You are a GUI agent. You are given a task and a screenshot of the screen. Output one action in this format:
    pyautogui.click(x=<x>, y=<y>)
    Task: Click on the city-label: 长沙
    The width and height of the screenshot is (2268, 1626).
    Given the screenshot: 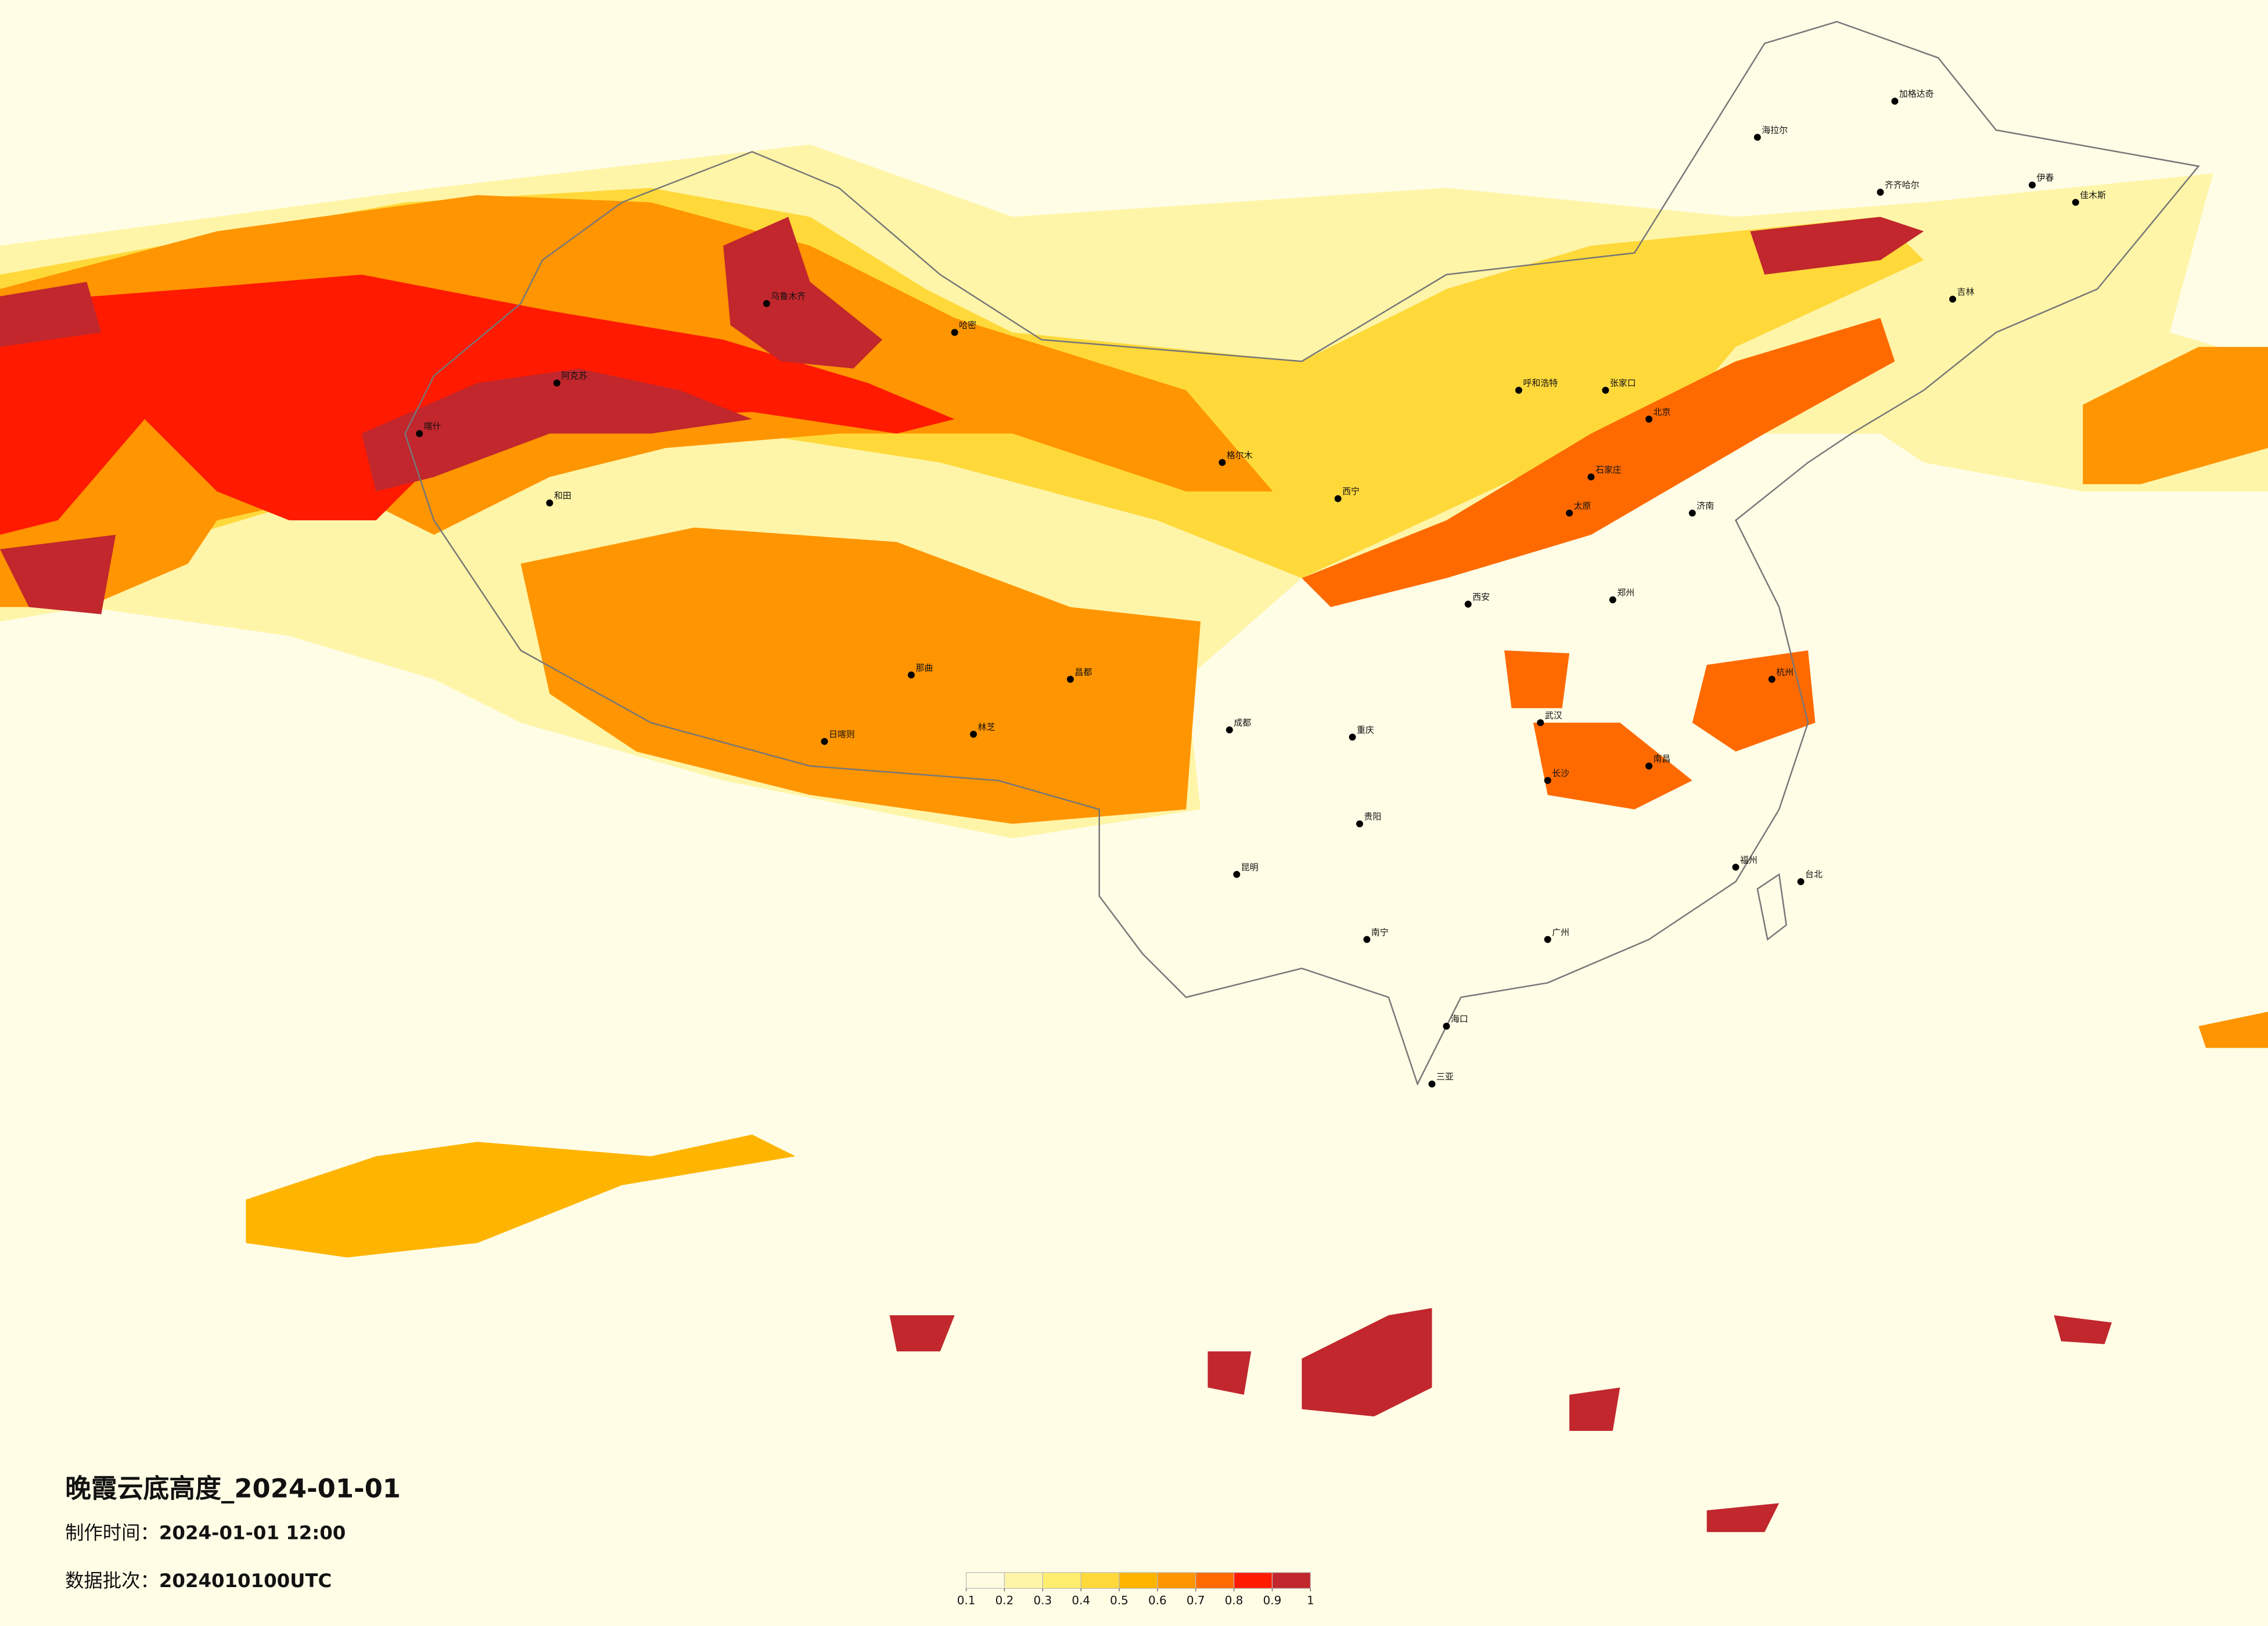 What is the action you would take?
    pyautogui.click(x=1560, y=773)
    